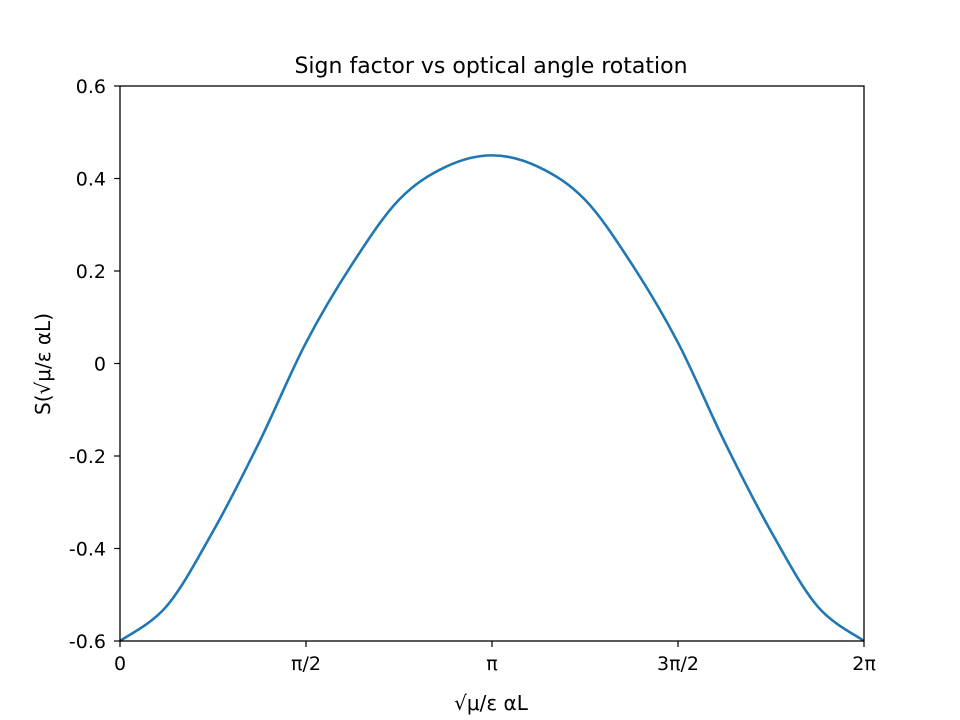  What do you see at coordinates (678, 664) in the screenshot?
I see `x-tick-label: 3π/2` at bounding box center [678, 664].